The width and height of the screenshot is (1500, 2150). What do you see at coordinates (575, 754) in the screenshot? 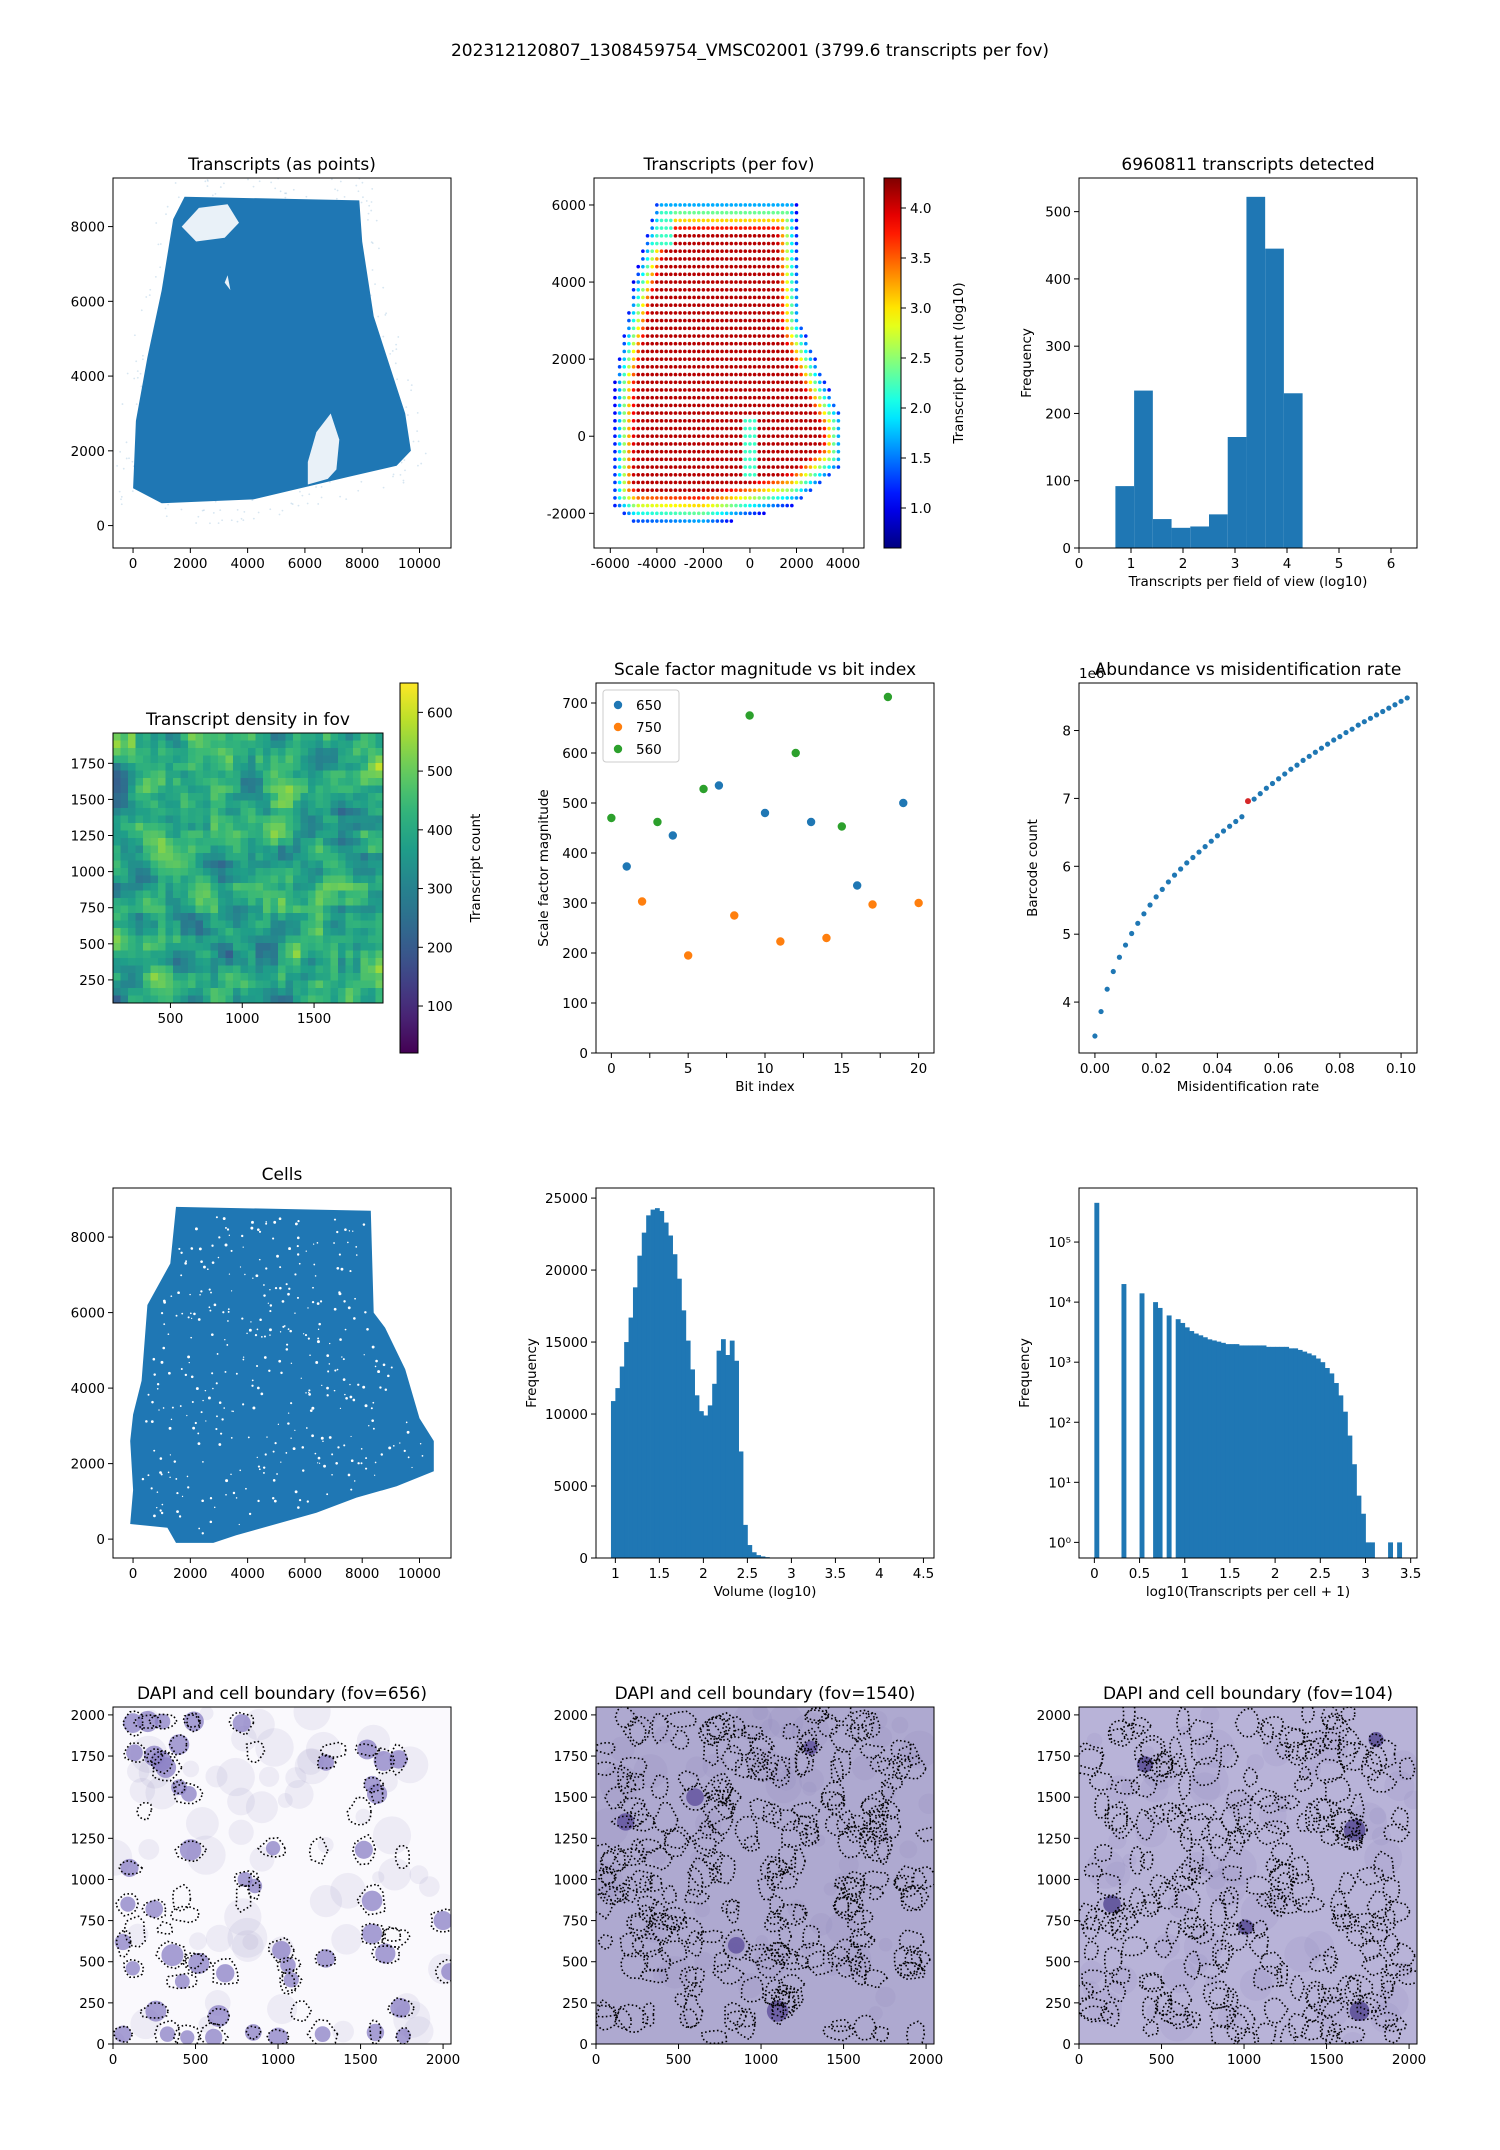
I see `y-tick-label: 600` at bounding box center [575, 754].